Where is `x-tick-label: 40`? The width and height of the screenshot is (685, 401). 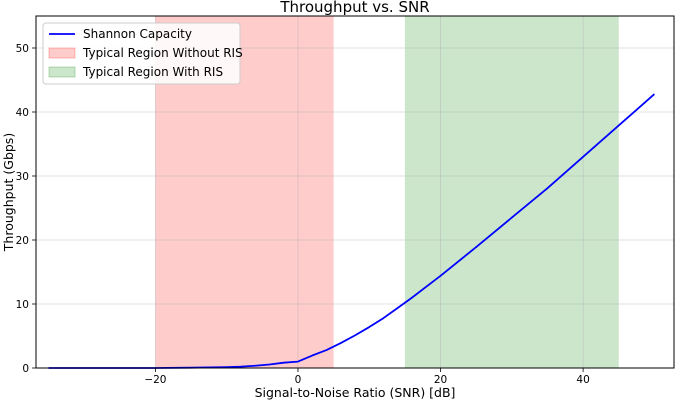
x-tick-label: 40 is located at coordinates (582, 380).